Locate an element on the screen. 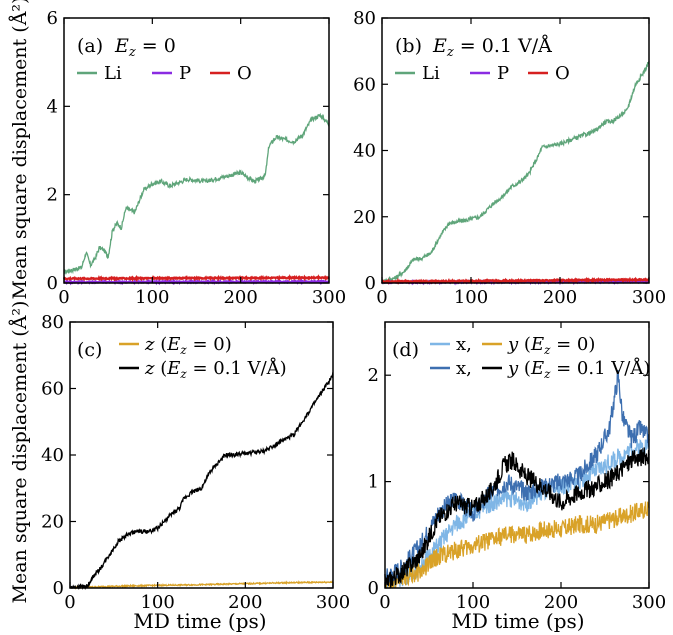 Image resolution: width=673 pixels, height=635 pixels. y-axis-label-top: Mean square displacement (Å²) is located at coordinates (20, 149).